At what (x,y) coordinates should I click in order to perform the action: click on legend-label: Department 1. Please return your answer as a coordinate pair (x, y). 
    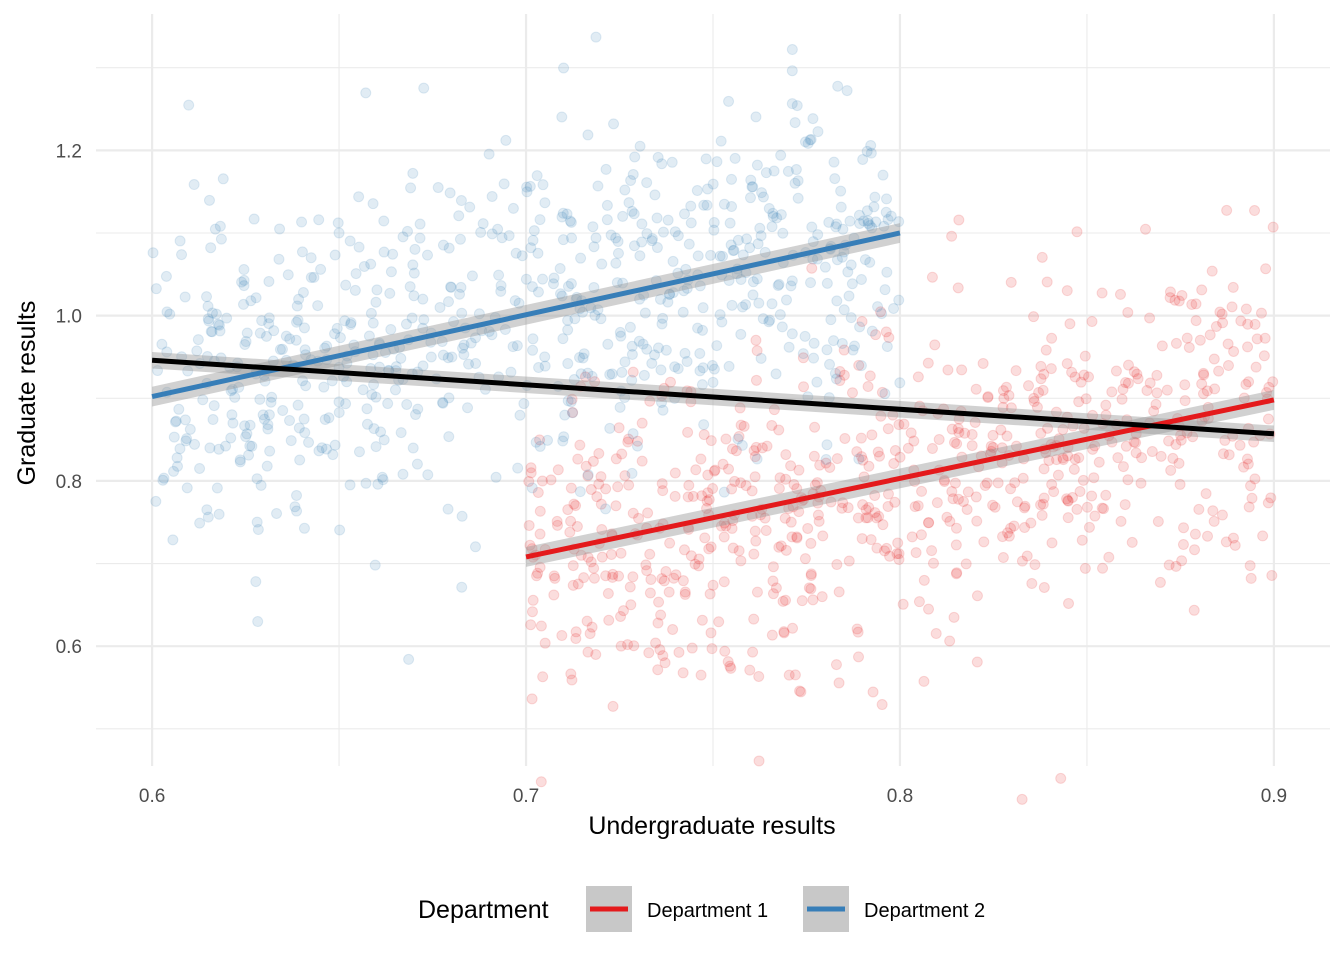
    Looking at the image, I should click on (707, 911).